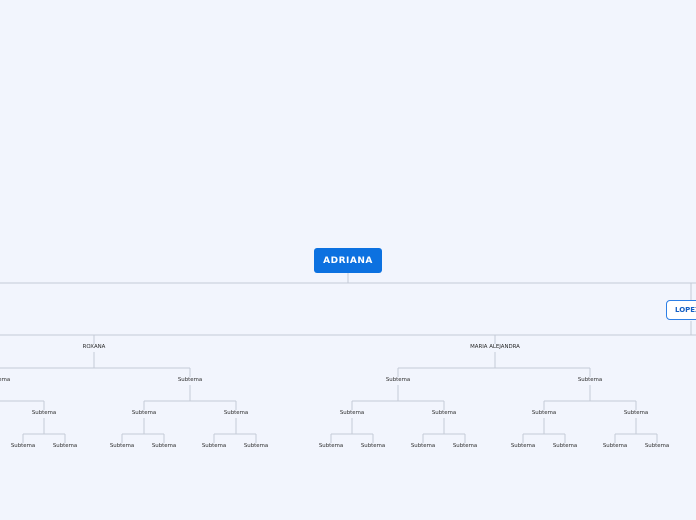 This screenshot has height=520, width=696. I want to click on subtopic-maria-alejandra: MARIA ALEJANDRA, so click(495, 347).